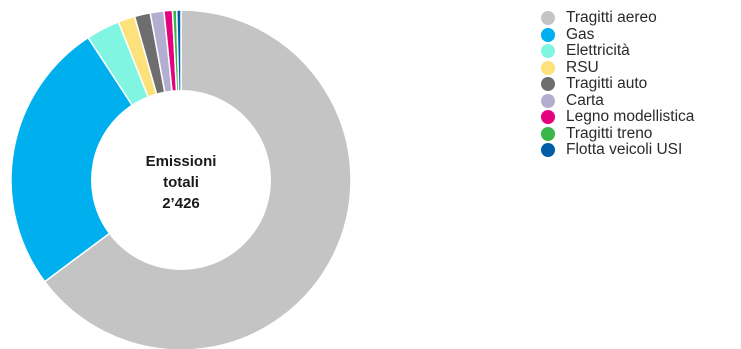  I want to click on legend-item-elettricita: Elettricità, so click(617, 51).